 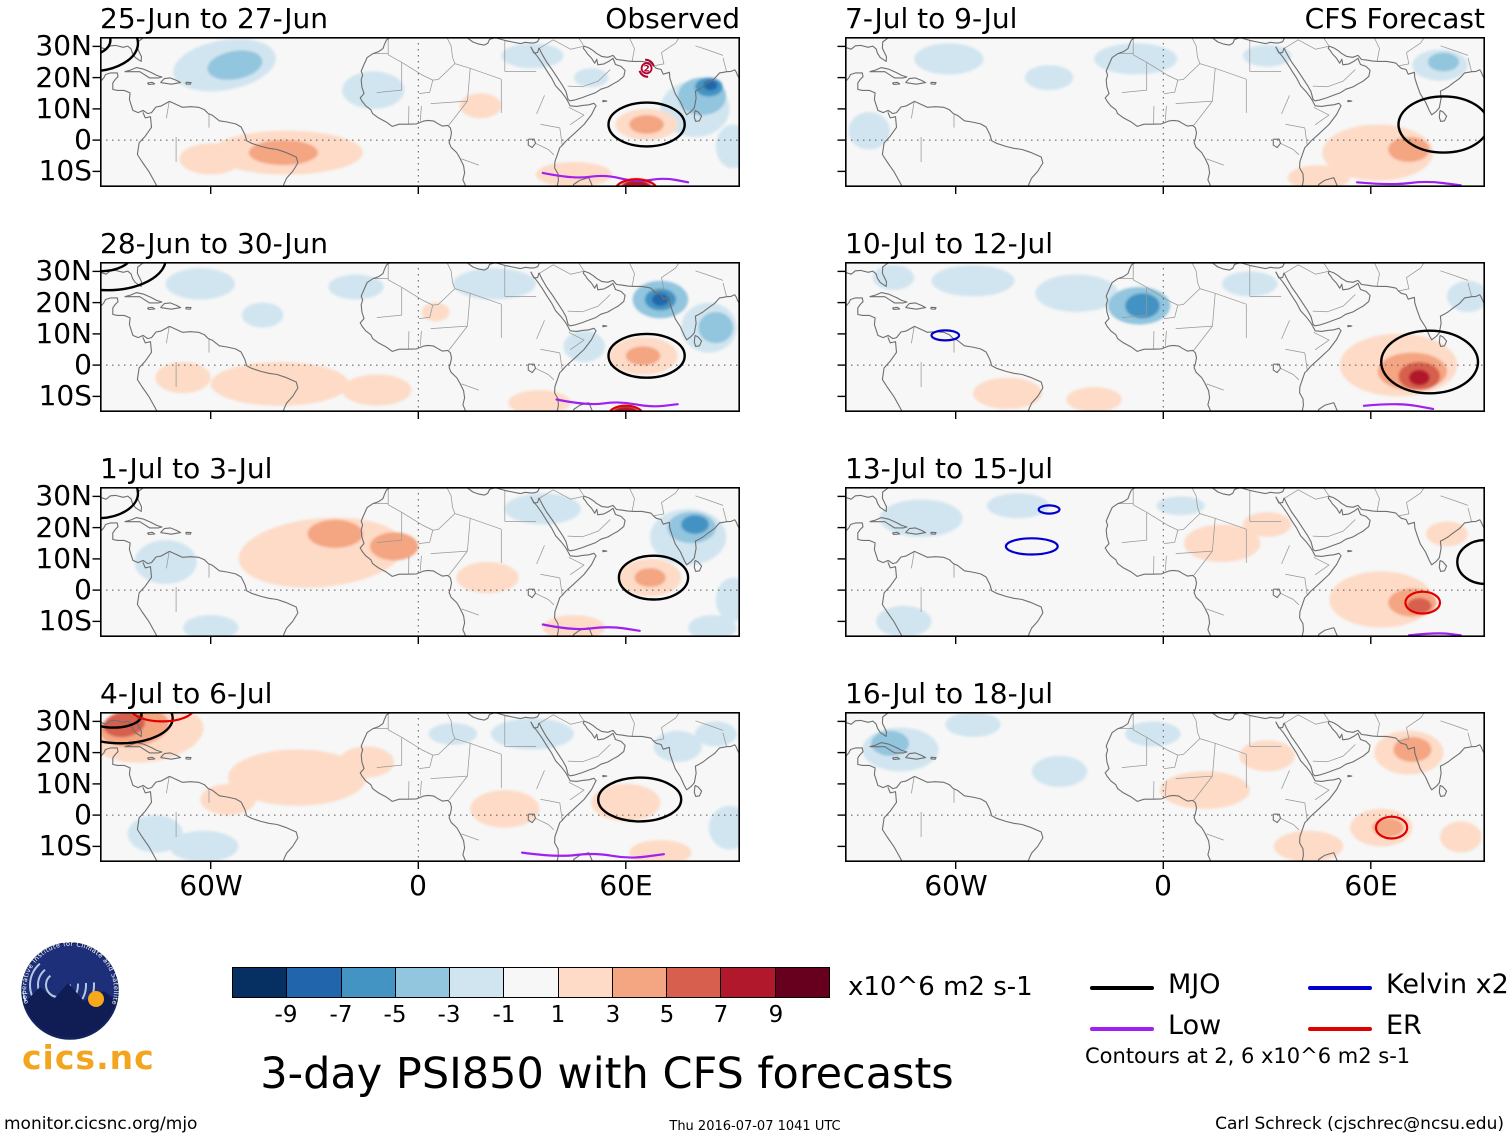 I want to click on map-panel-1: 2, so click(x=416, y=115).